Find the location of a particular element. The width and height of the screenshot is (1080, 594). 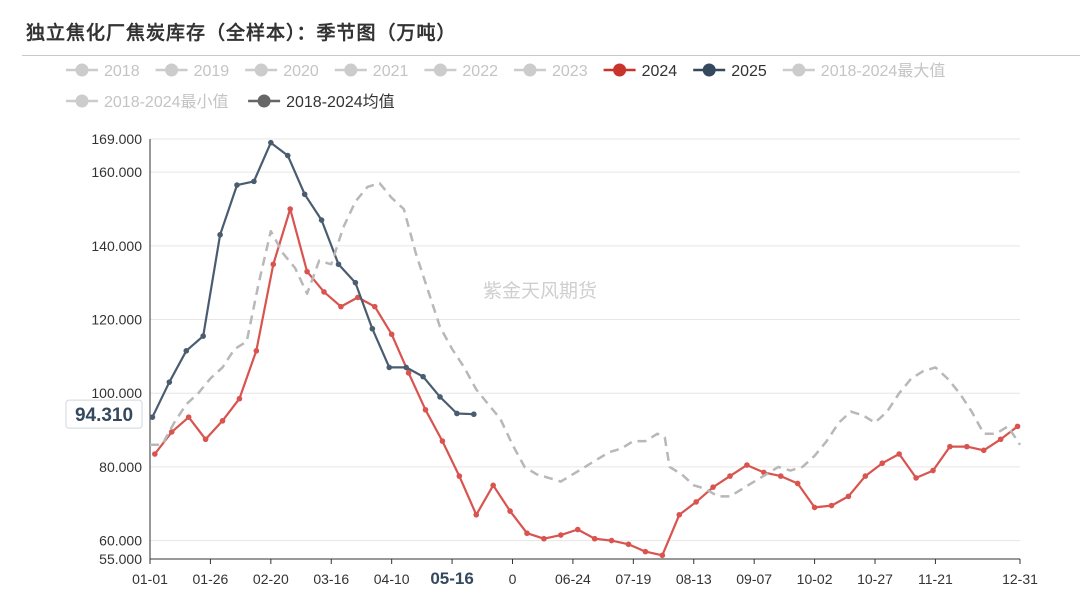

x-tick-label: 08-13 is located at coordinates (694, 579).